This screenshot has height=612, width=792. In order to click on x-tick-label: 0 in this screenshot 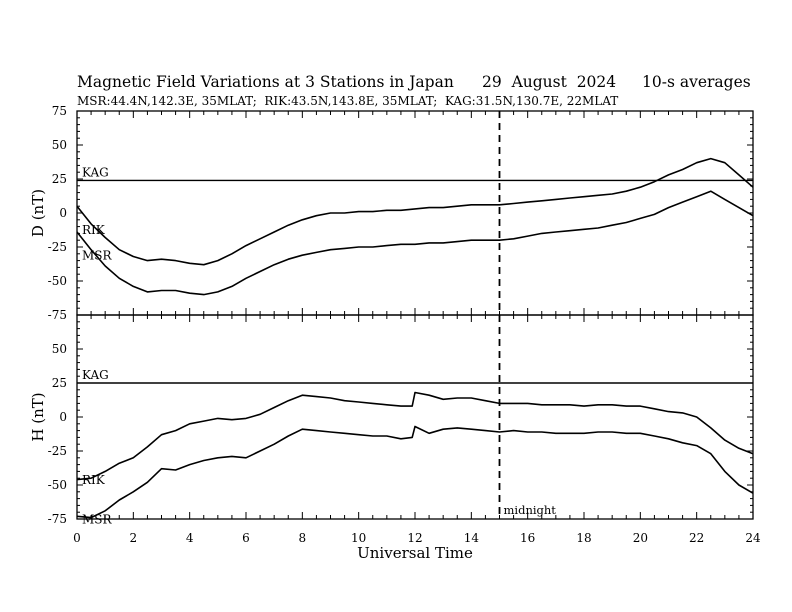, I will do `click(77, 538)`.